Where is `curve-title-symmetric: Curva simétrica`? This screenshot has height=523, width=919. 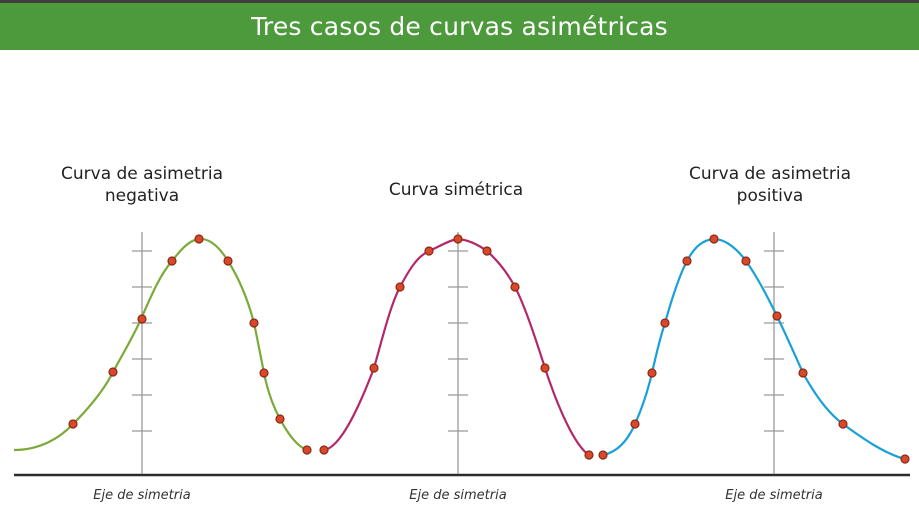
curve-title-symmetric: Curva simétrica is located at coordinates (456, 190).